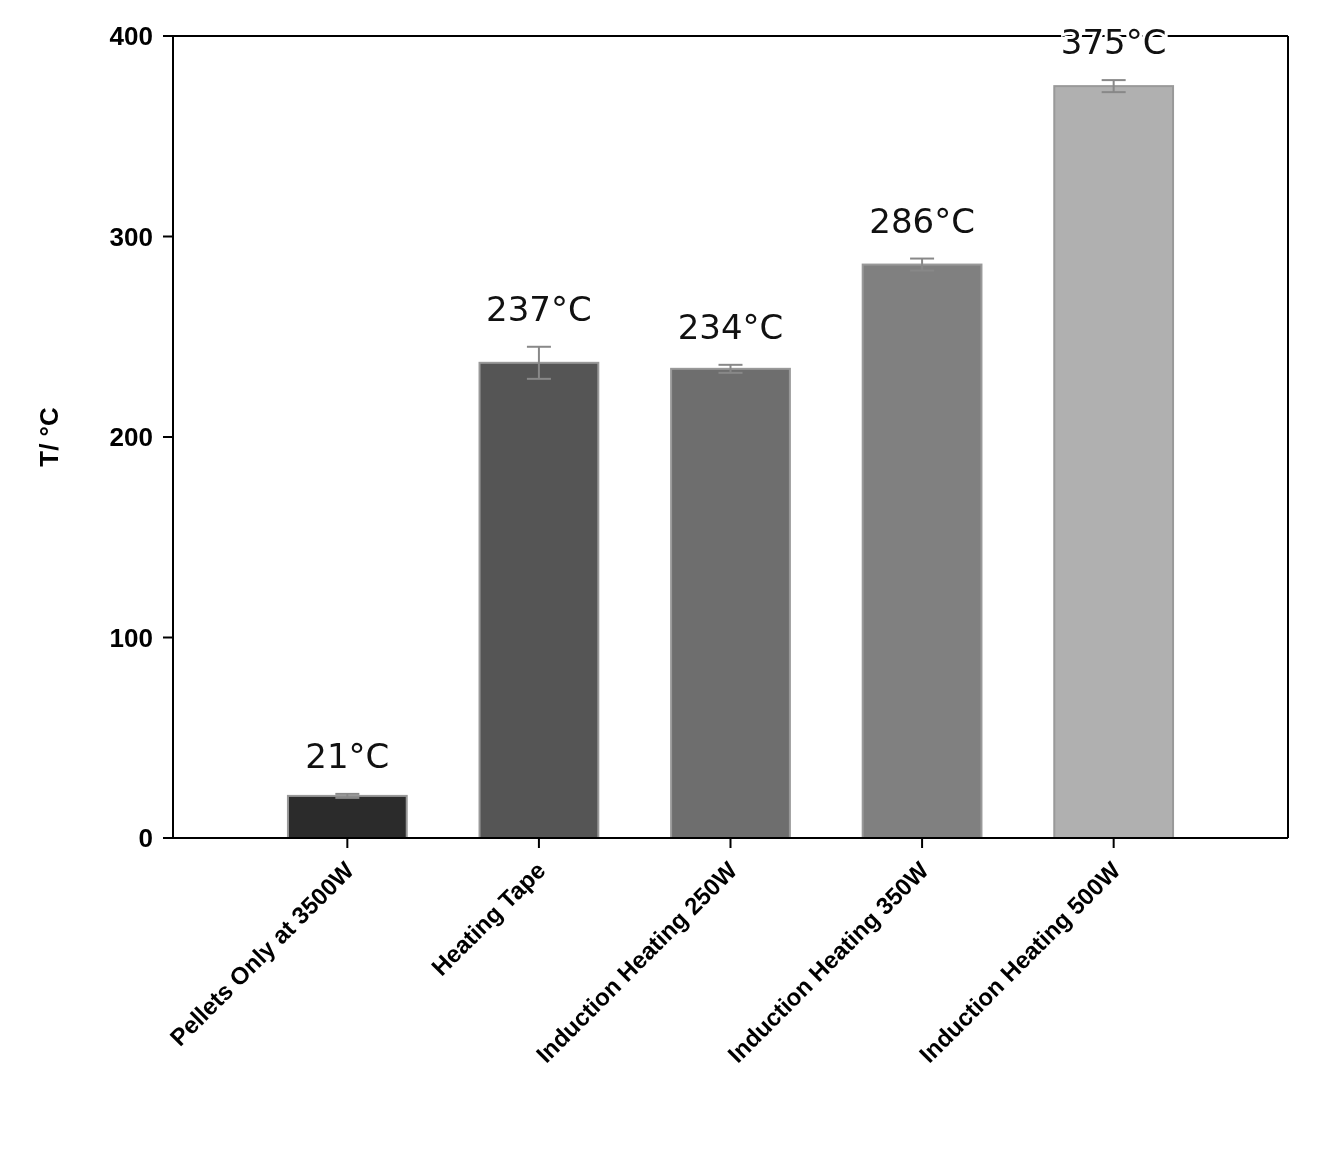 The image size is (1319, 1165). Describe the element at coordinates (131, 236) in the screenshot. I see `y-tick-label: 300` at that location.